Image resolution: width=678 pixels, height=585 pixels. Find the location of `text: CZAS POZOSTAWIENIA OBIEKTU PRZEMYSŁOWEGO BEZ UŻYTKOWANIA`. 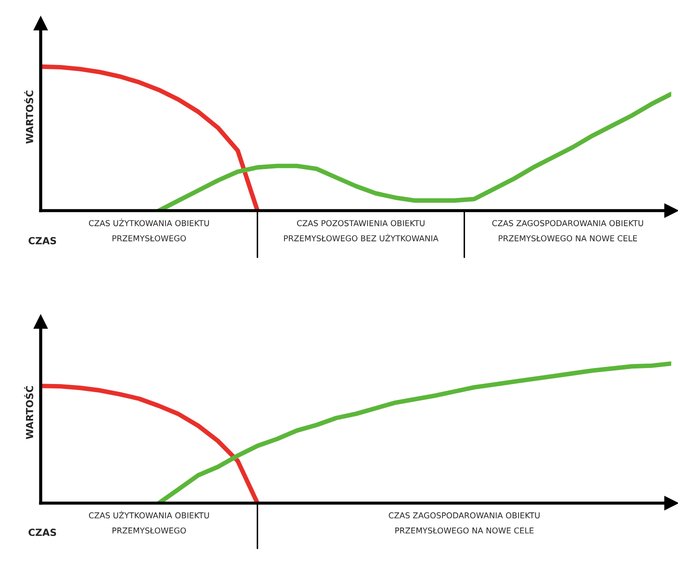

text: CZAS POZOSTAWIENIA OBIEKTU PRZEMYSŁOWEGO BEZ UŻYTKOWANIA is located at coordinates (361, 231).